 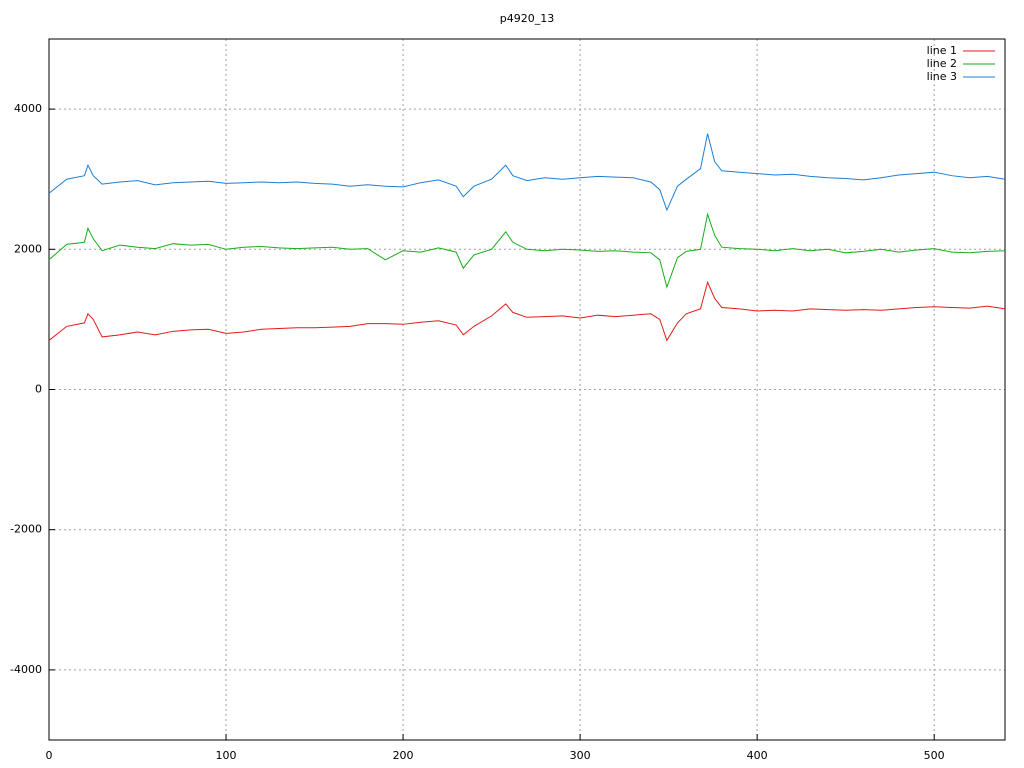 What do you see at coordinates (28, 108) in the screenshot?
I see `y-tick-label: 4000` at bounding box center [28, 108].